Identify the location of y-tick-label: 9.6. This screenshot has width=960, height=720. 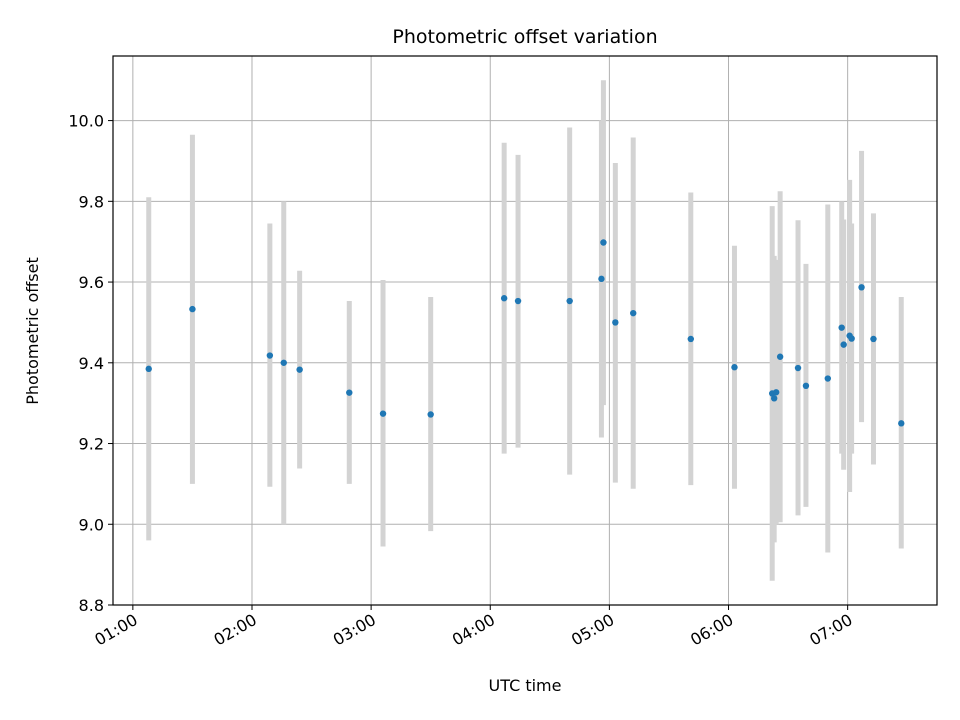
(91, 282).